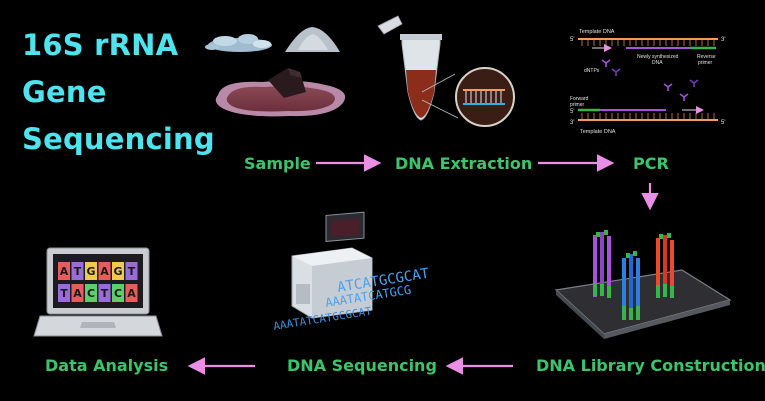 Image resolution: width=765 pixels, height=401 pixels. Describe the element at coordinates (362, 365) in the screenshot. I see `step-dna-sequencing-label: DNA Sequencing` at that location.